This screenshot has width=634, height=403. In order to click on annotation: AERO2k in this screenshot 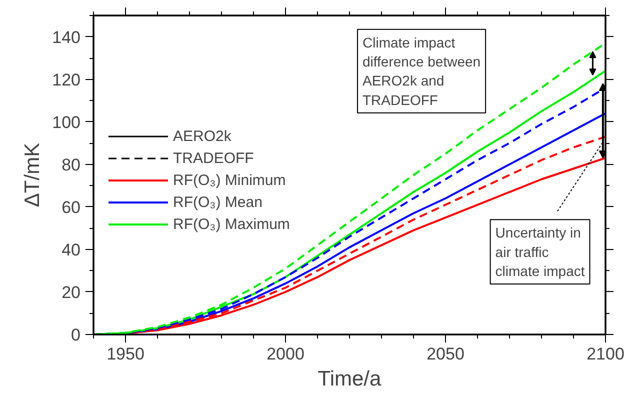, I will do `click(202, 136)`.